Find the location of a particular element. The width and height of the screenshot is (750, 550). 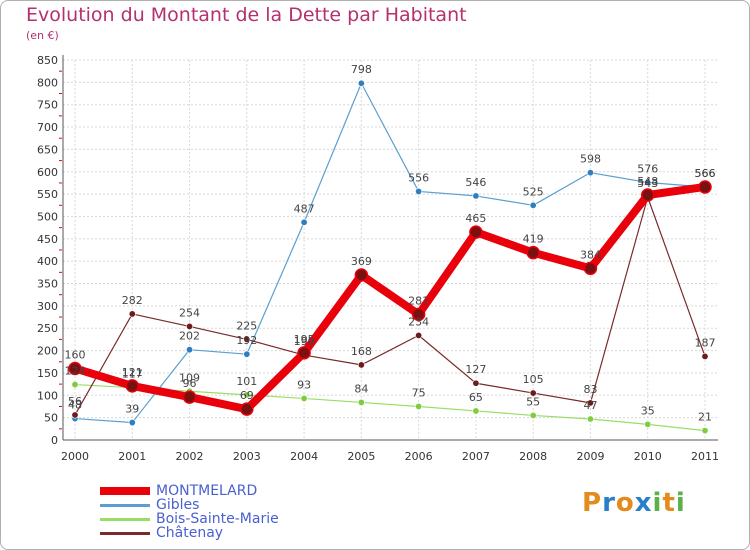

x-tick-label: 2004 is located at coordinates (304, 456).